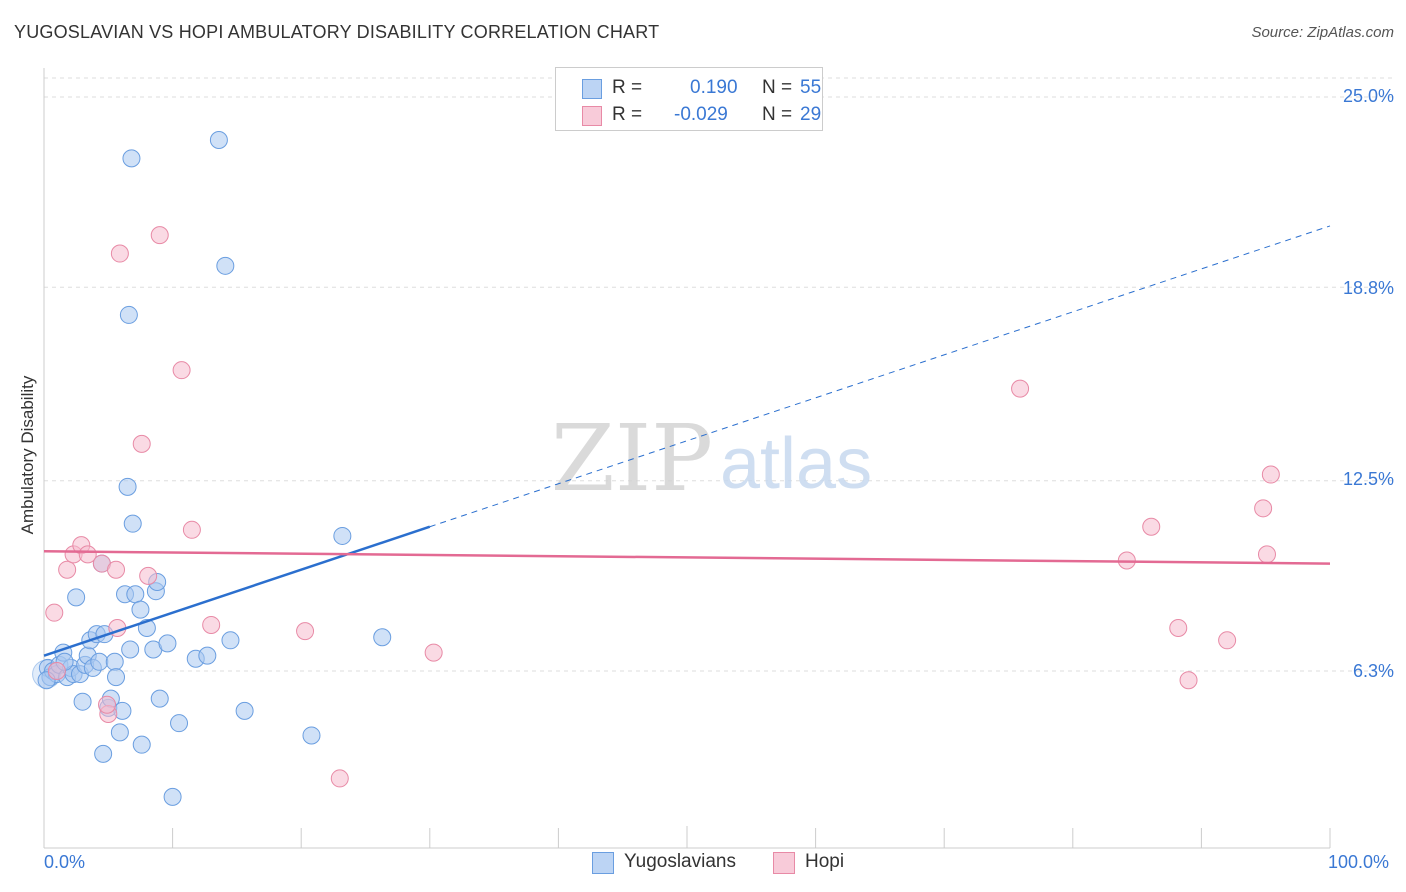 This screenshot has height=892, width=1406. I want to click on legend-n-value: 29, so click(811, 114).